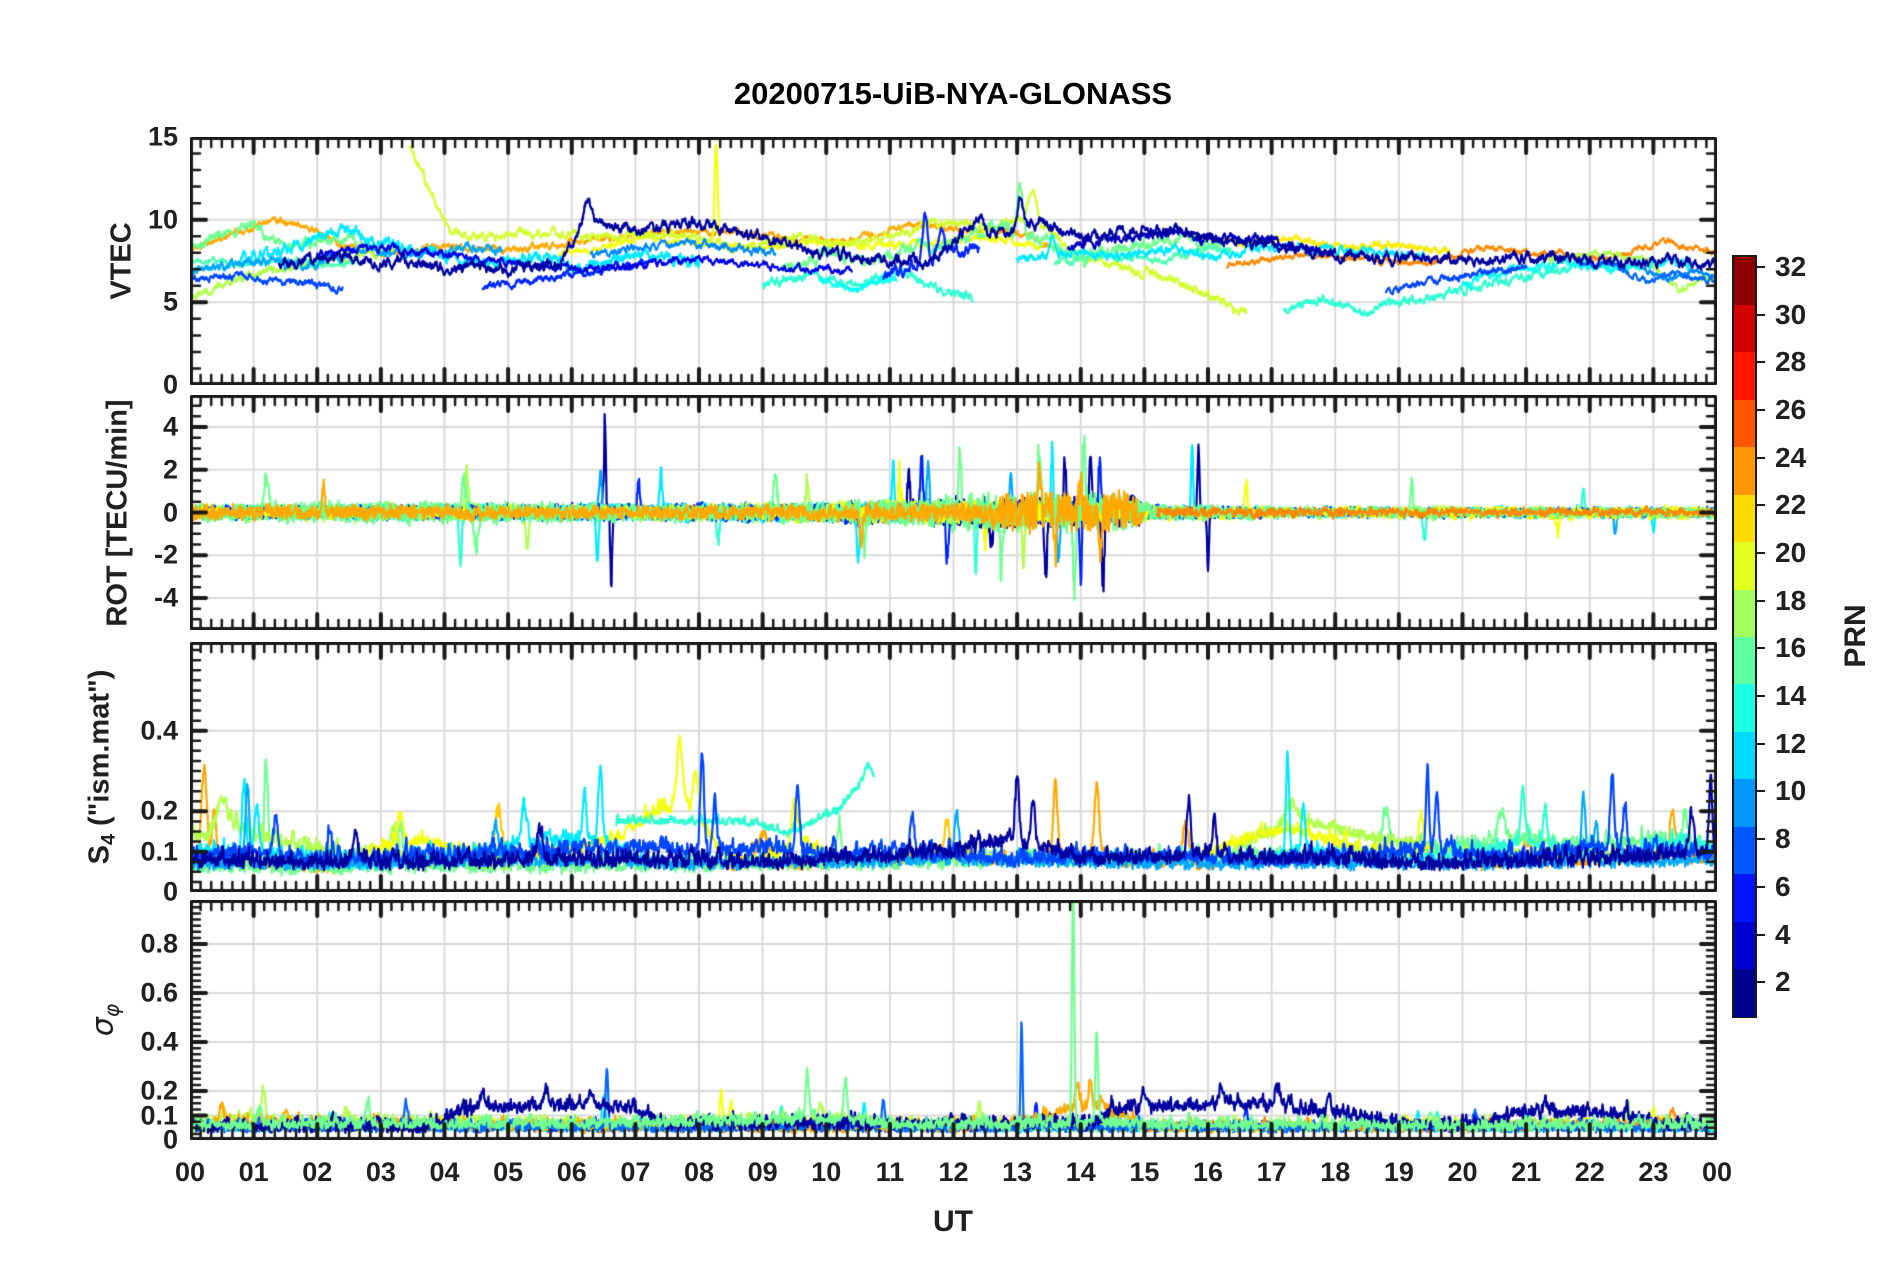 The height and width of the screenshot is (1272, 1902). What do you see at coordinates (1791, 600) in the screenshot?
I see `colorbar-tick-label: 18` at bounding box center [1791, 600].